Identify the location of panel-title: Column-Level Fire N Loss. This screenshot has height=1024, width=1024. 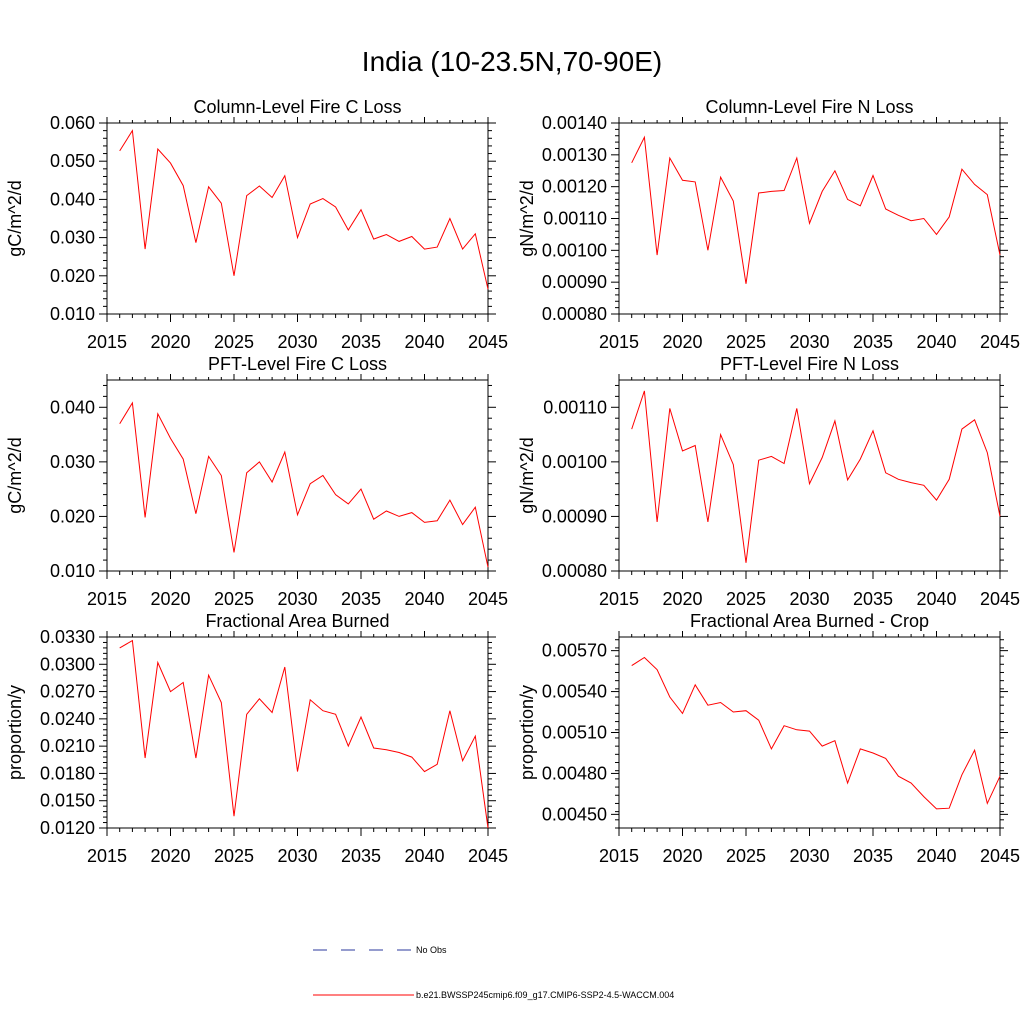
(809, 107).